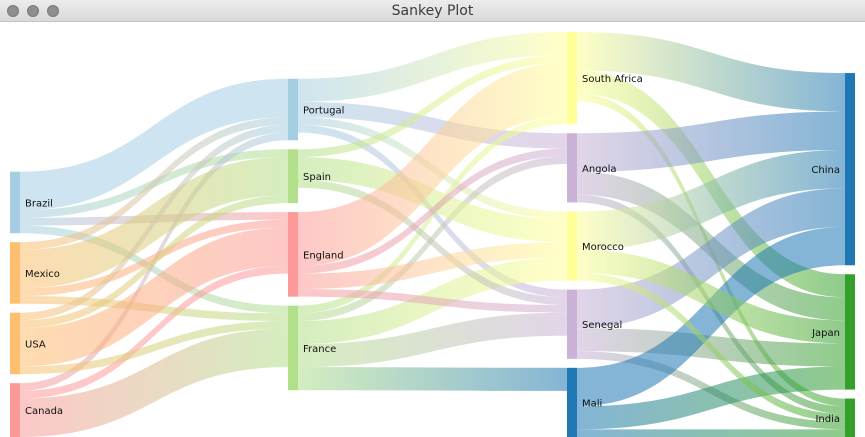 Image resolution: width=865 pixels, height=437 pixels. Describe the element at coordinates (53, 11) in the screenshot. I see `zoom-window-button` at that location.